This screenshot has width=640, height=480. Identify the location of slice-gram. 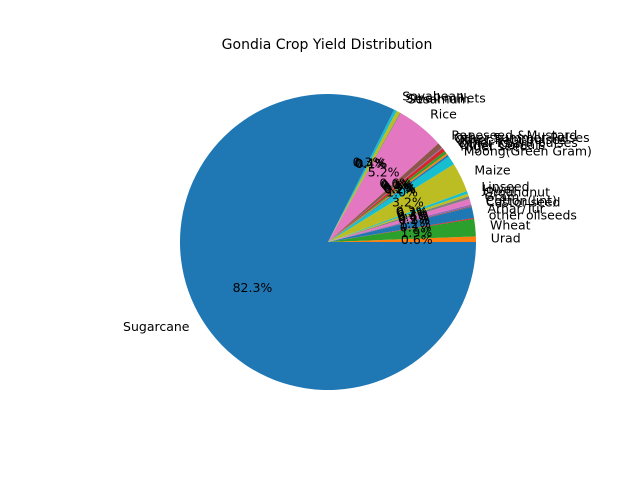
(400, 220).